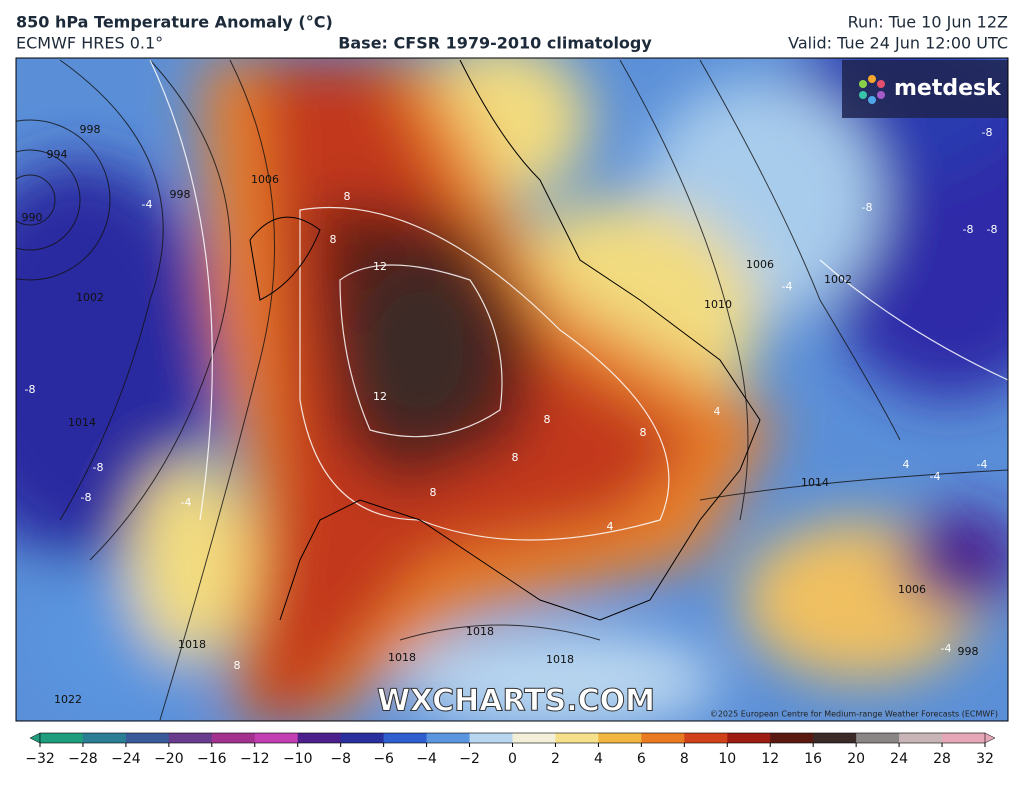 This screenshot has width=1024, height=788. What do you see at coordinates (684, 759) in the screenshot?
I see `colorbar-tick-label: 8` at bounding box center [684, 759].